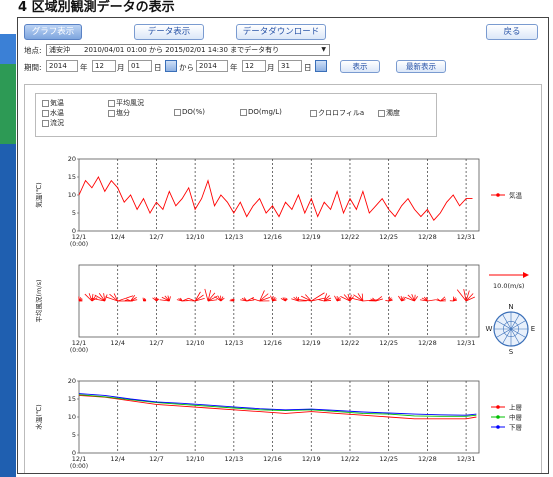  What do you see at coordinates (104, 66) in the screenshot?
I see `start-month-input: 12` at bounding box center [104, 66].